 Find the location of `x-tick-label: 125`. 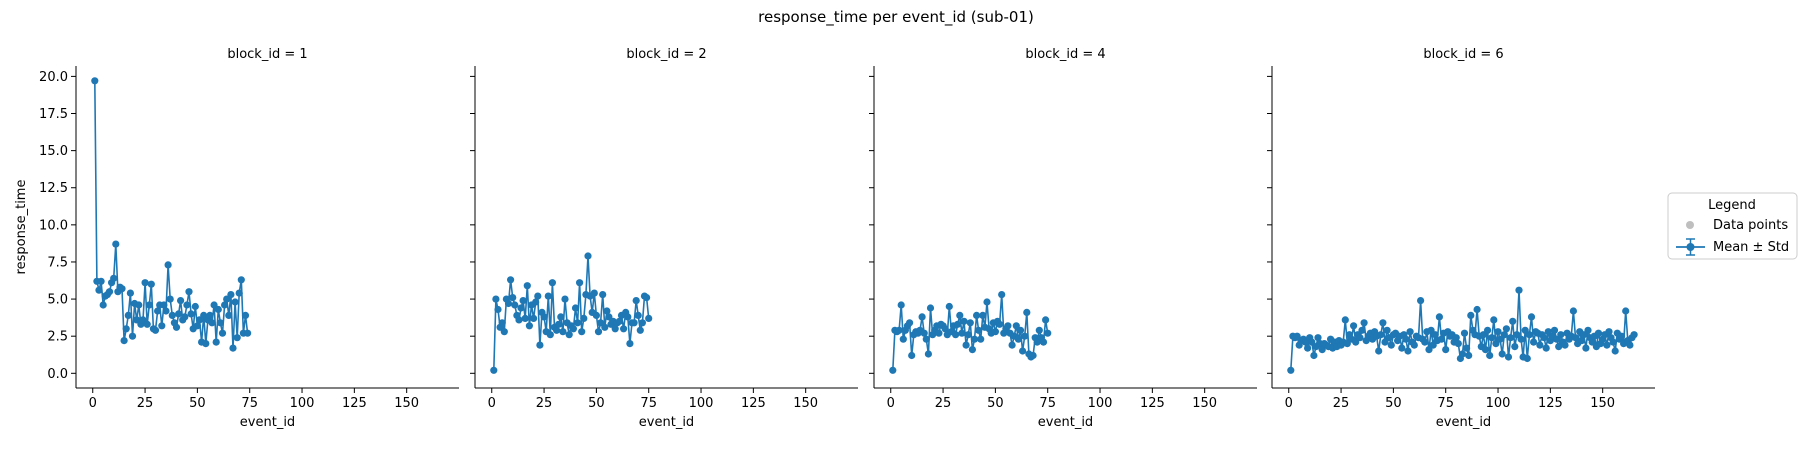

x-tick-label: 125 is located at coordinates (753, 403).